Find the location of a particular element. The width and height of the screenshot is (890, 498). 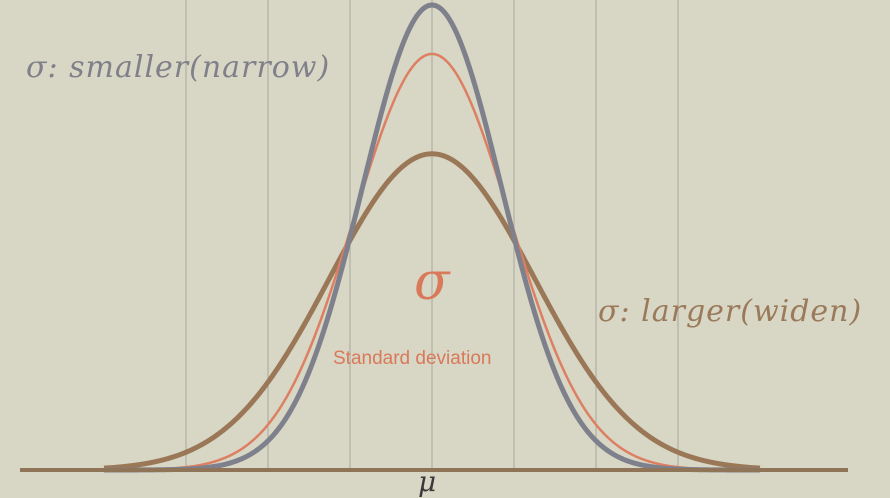

wide-curve-label: σ: larger(widen) is located at coordinates (730, 311).